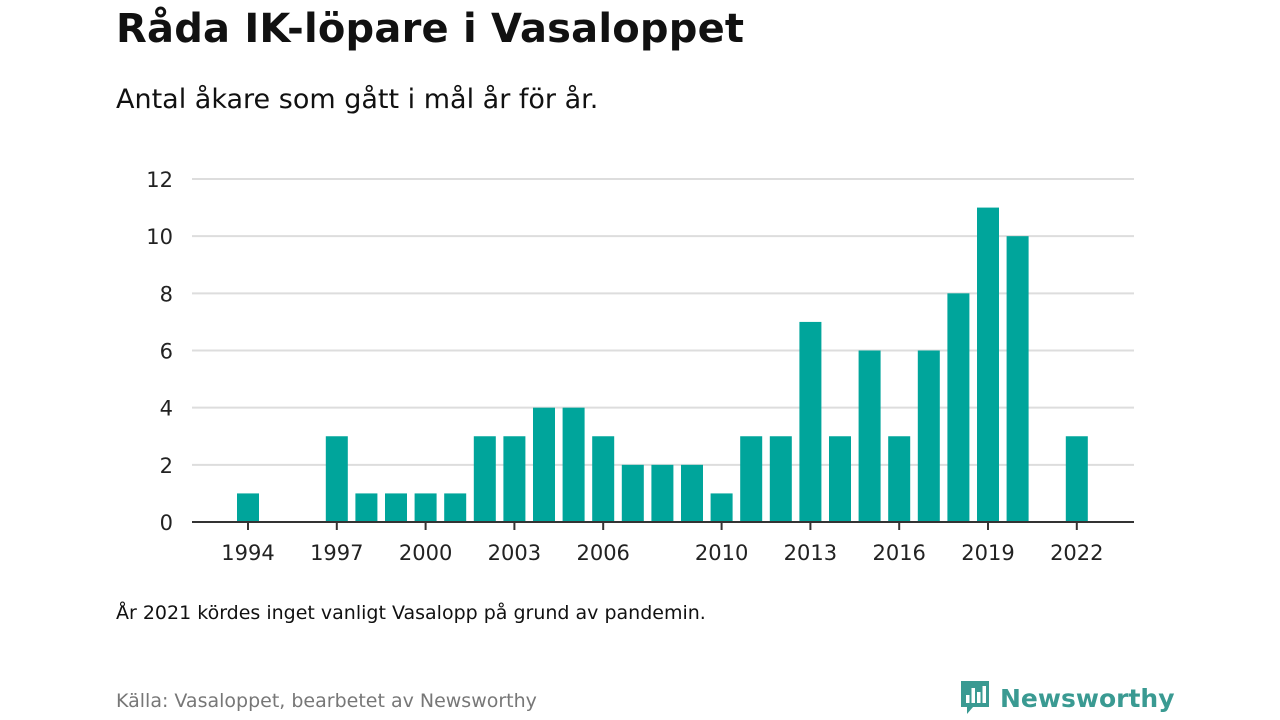  What do you see at coordinates (159, 237) in the screenshot?
I see `y-tick-label: 10` at bounding box center [159, 237].